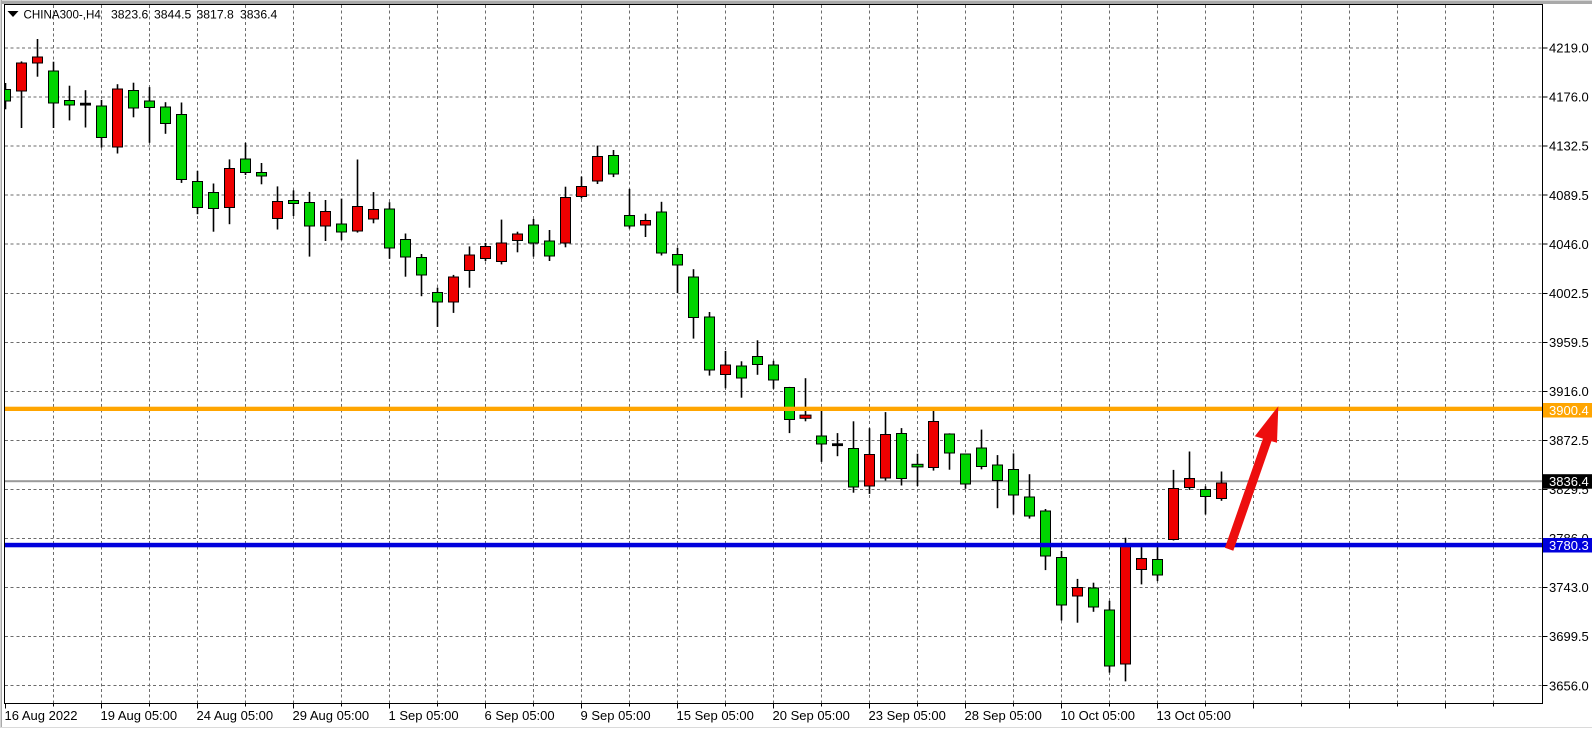 The image size is (1592, 730). Describe the element at coordinates (235, 715) in the screenshot. I see `svg-text: 24 Aug 05:00` at that location.